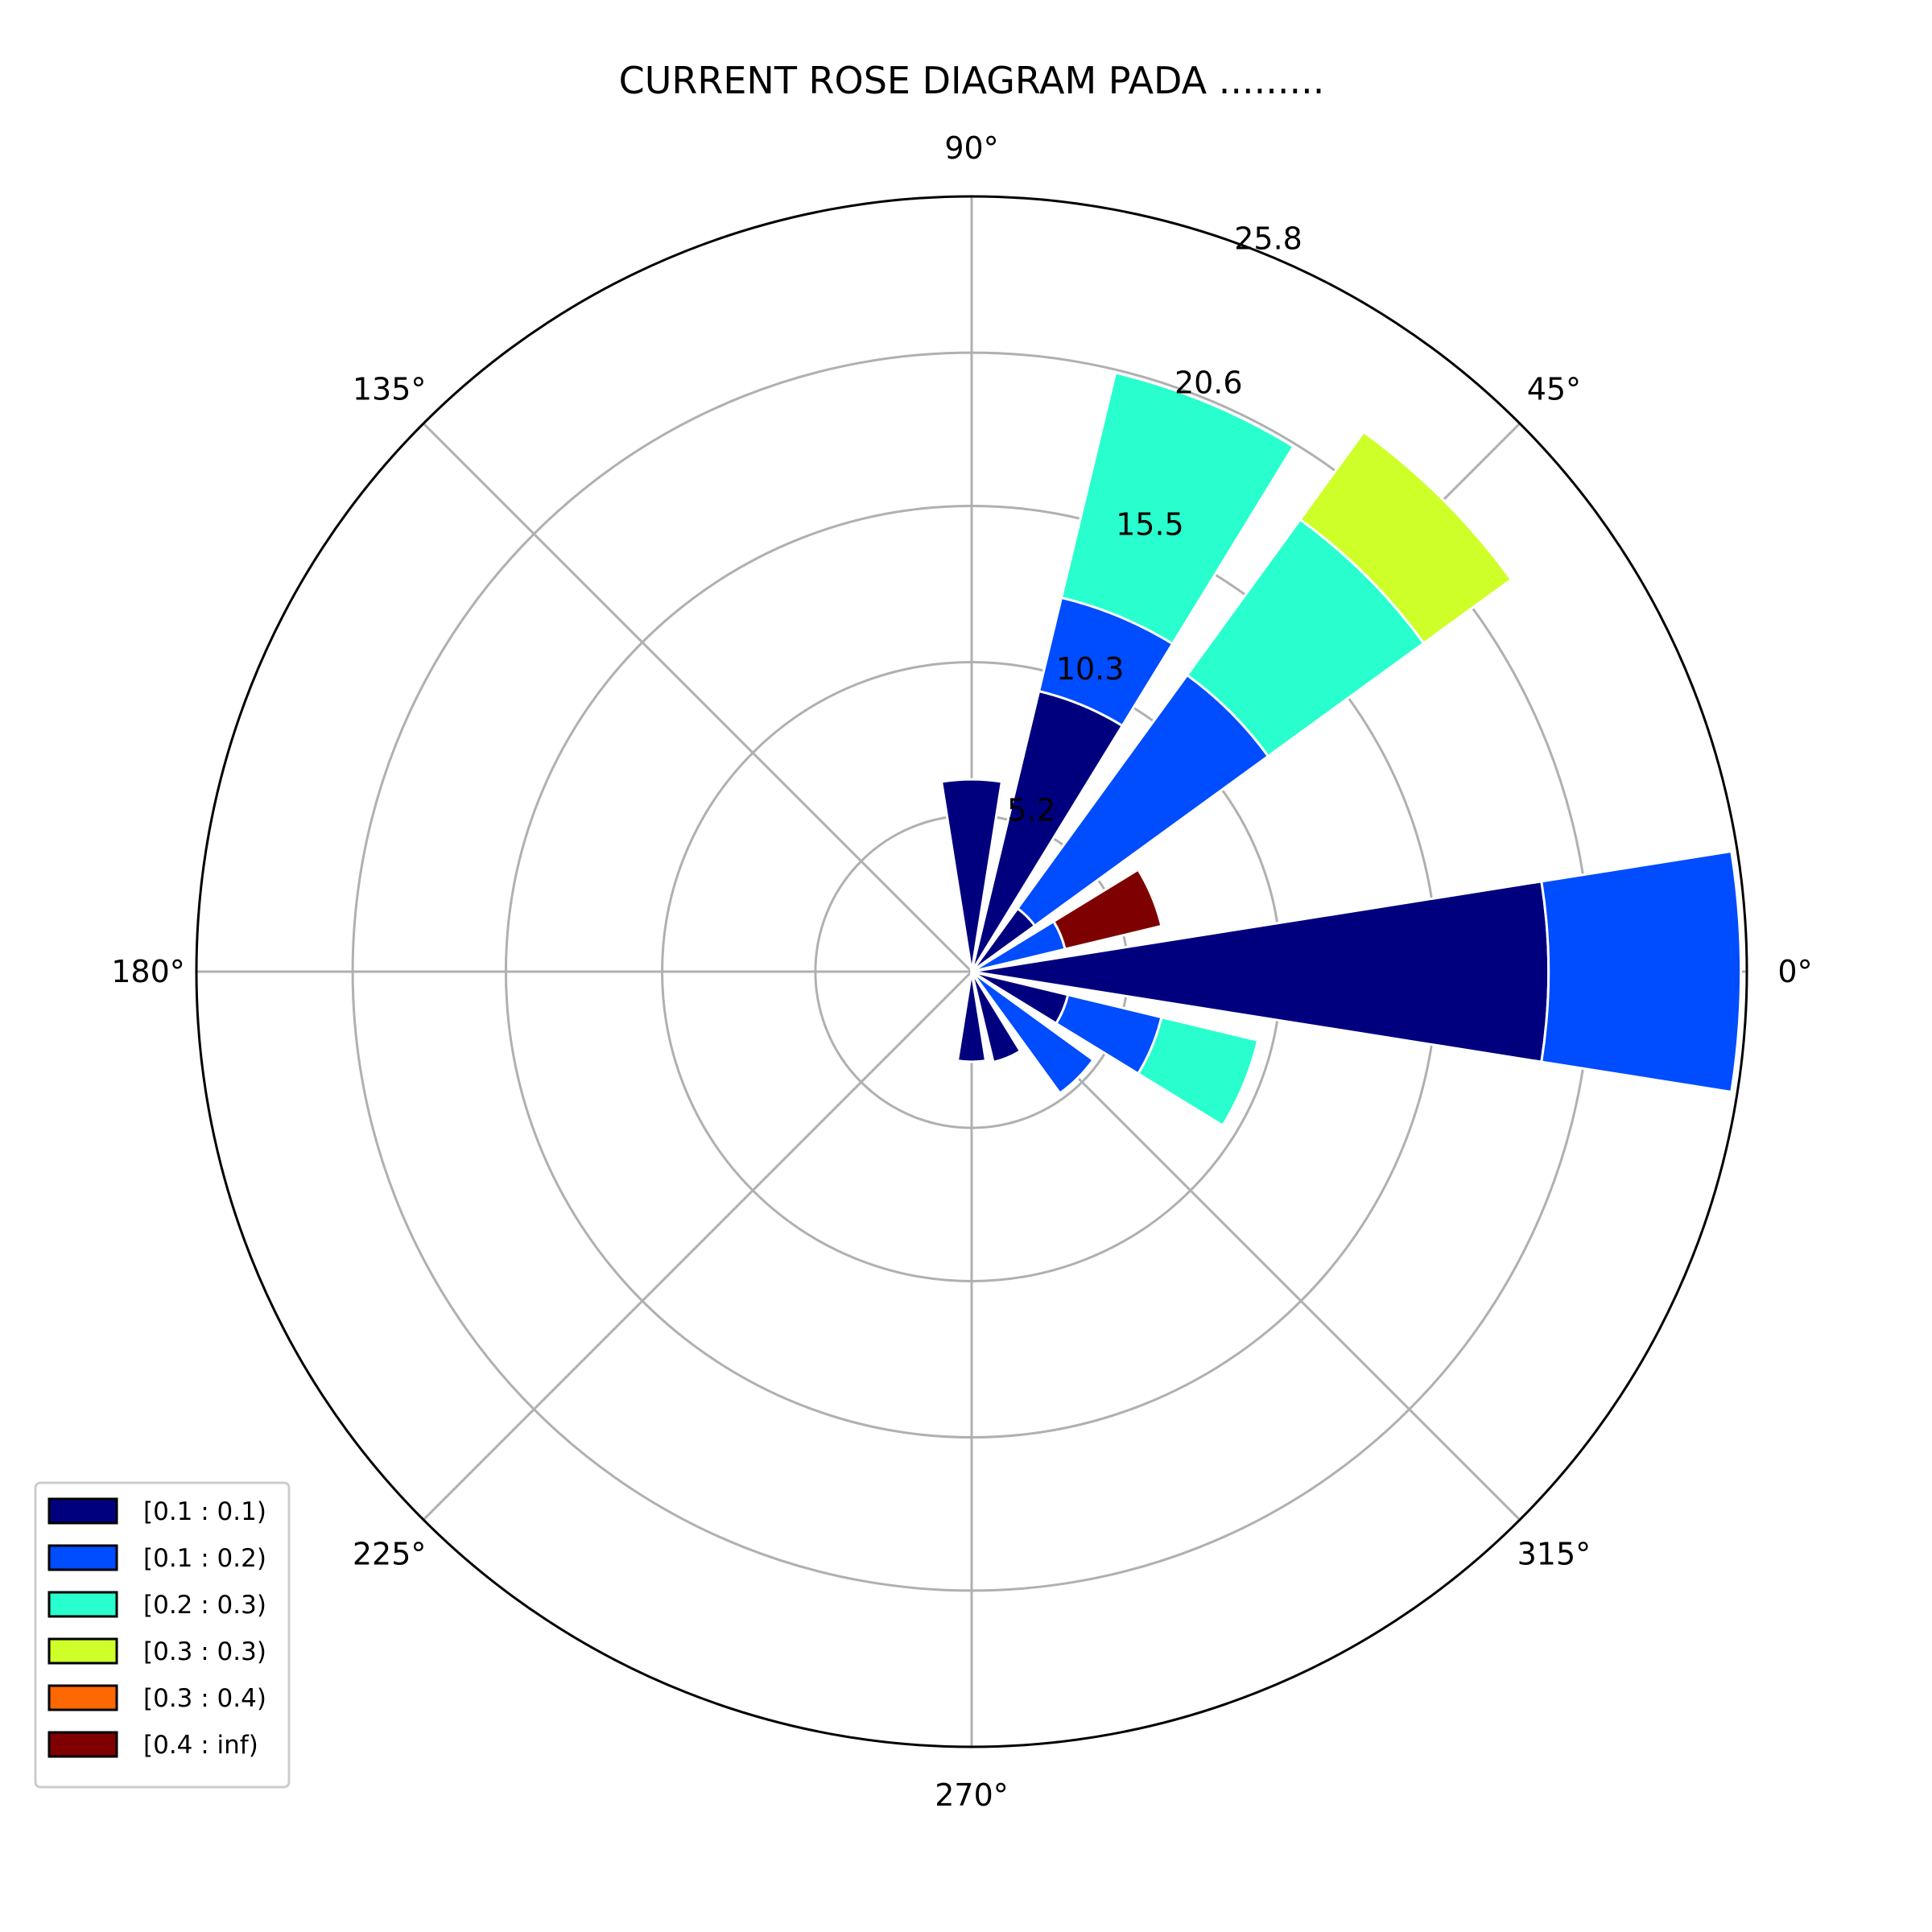 Image resolution: width=1932 pixels, height=1932 pixels. What do you see at coordinates (972, 1795) in the screenshot?
I see `angle-tick-label: 270°` at bounding box center [972, 1795].